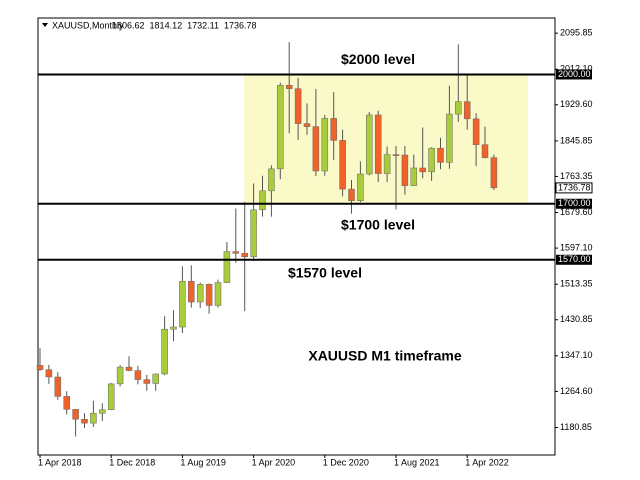 The width and height of the screenshot is (640, 480). What do you see at coordinates (576, 355) in the screenshot?
I see `y-tick-label: 1347.10` at bounding box center [576, 355].